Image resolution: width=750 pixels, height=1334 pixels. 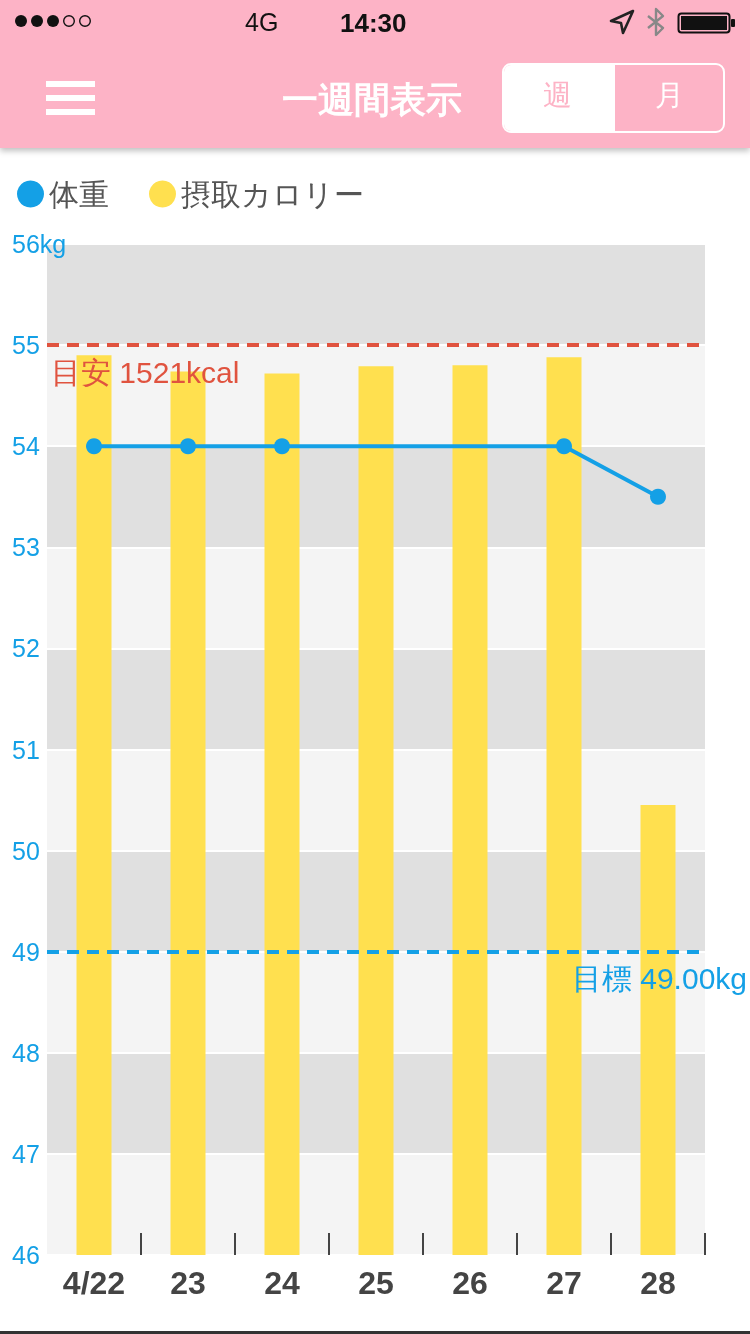 I want to click on y-tick-label: 51, so click(x=26, y=749).